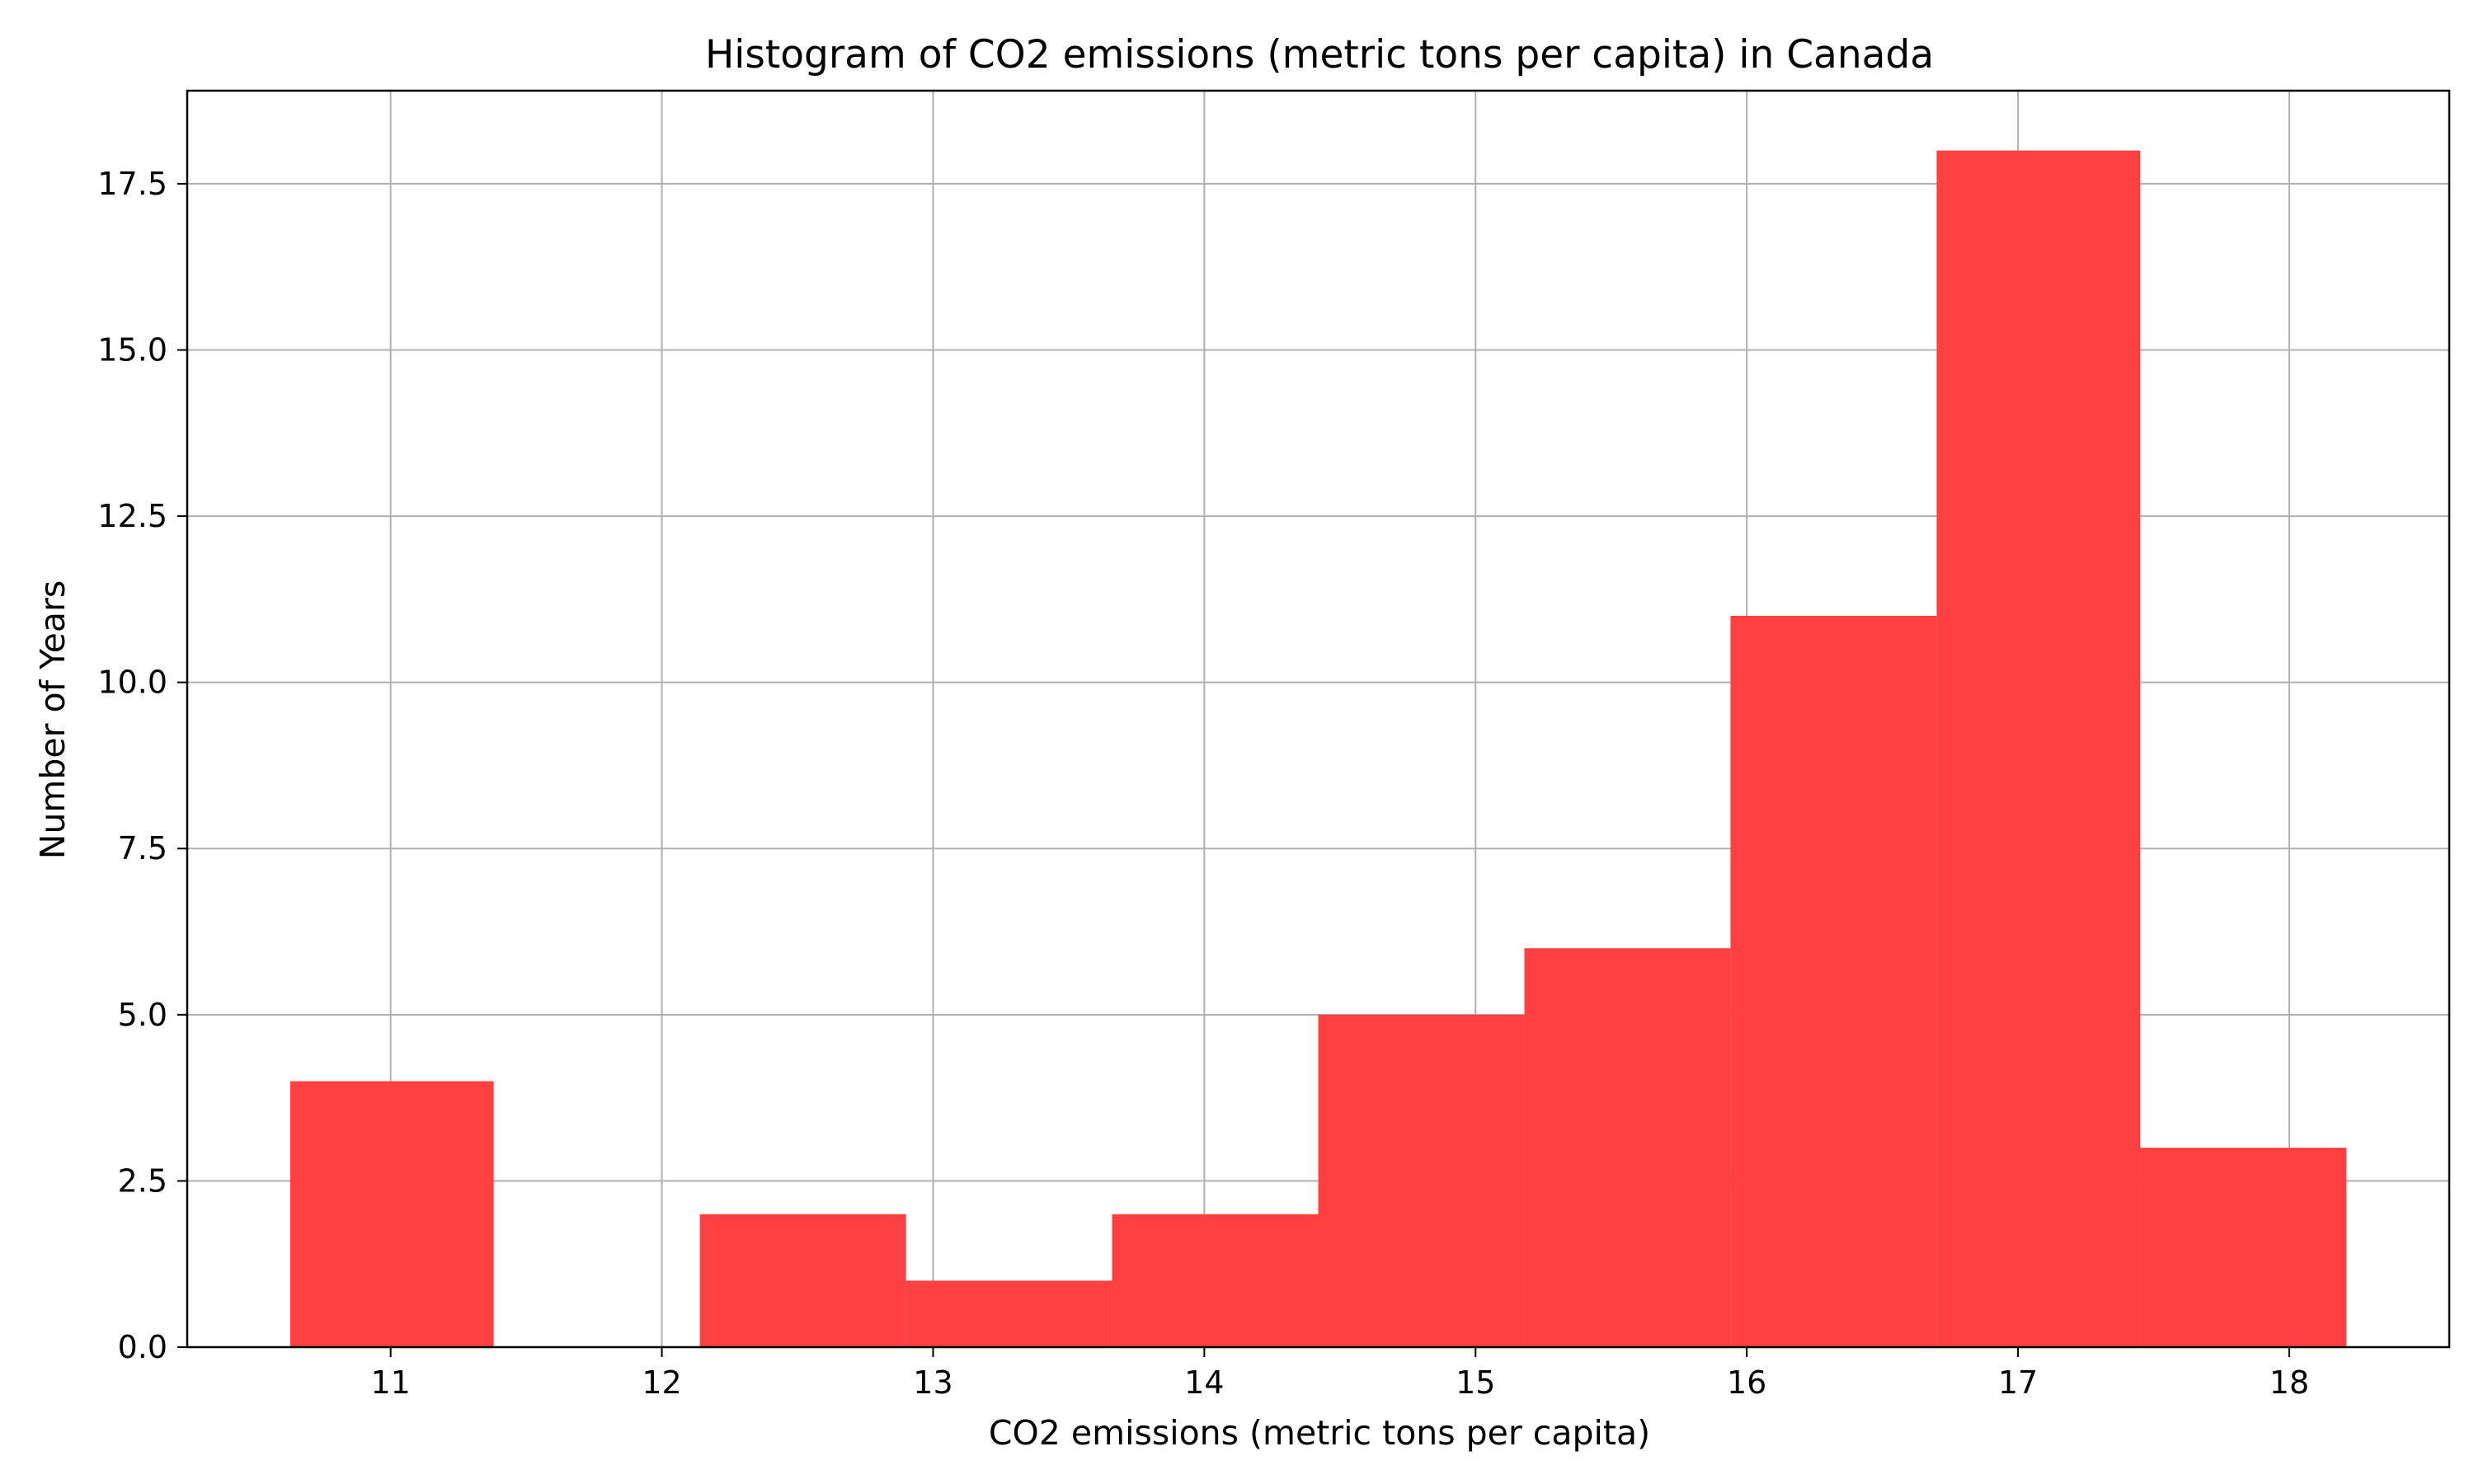 The image size is (2474, 1484). What do you see at coordinates (390, 1382) in the screenshot?
I see `x-tick-label: 11` at bounding box center [390, 1382].